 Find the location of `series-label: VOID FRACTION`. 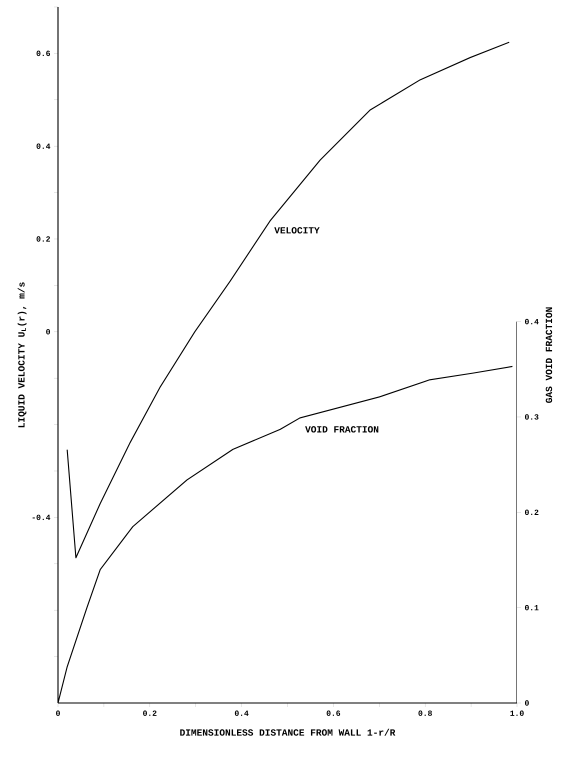

series-label: VOID FRACTION is located at coordinates (341, 429).